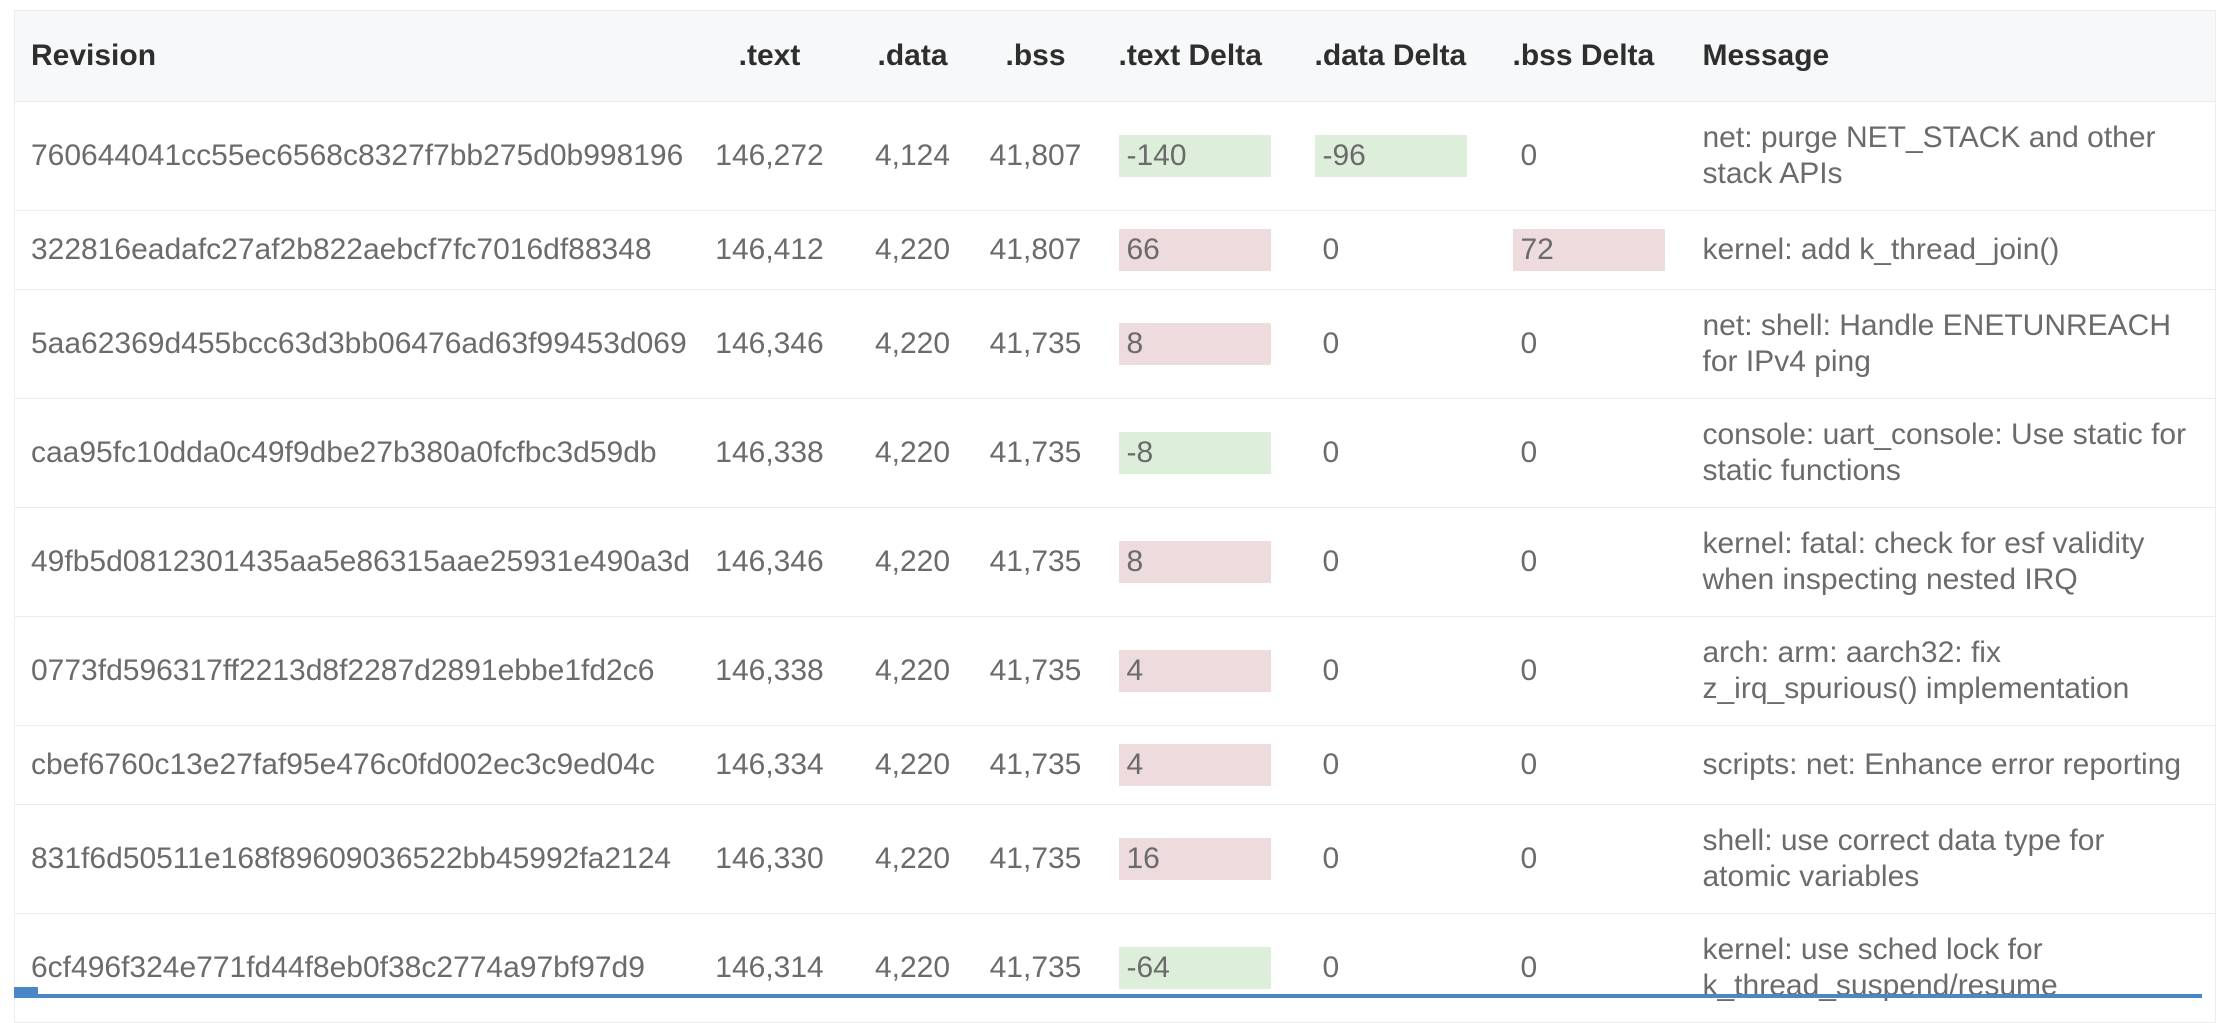 The height and width of the screenshot is (1023, 2230). I want to click on data-delta-value: -96, so click(1390, 156).